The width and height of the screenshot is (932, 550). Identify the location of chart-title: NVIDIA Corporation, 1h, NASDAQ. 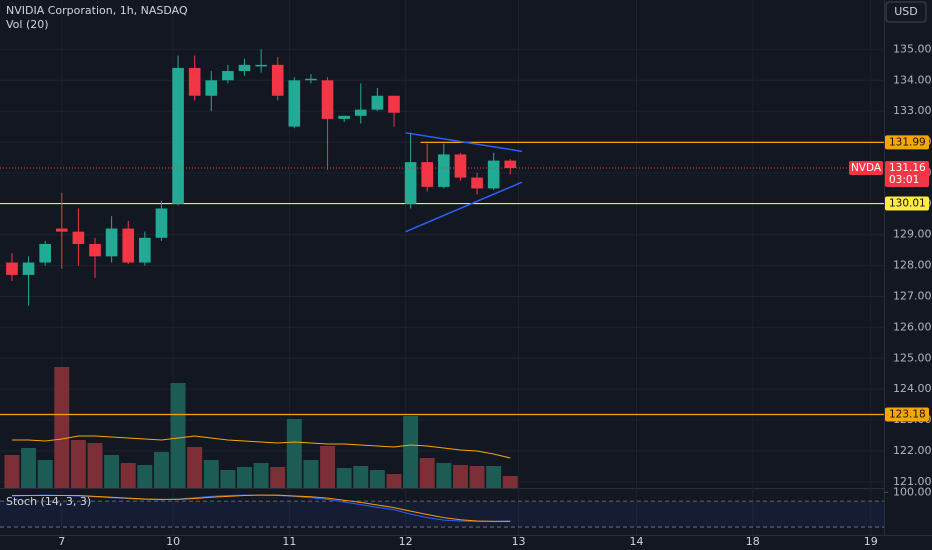
(97, 10).